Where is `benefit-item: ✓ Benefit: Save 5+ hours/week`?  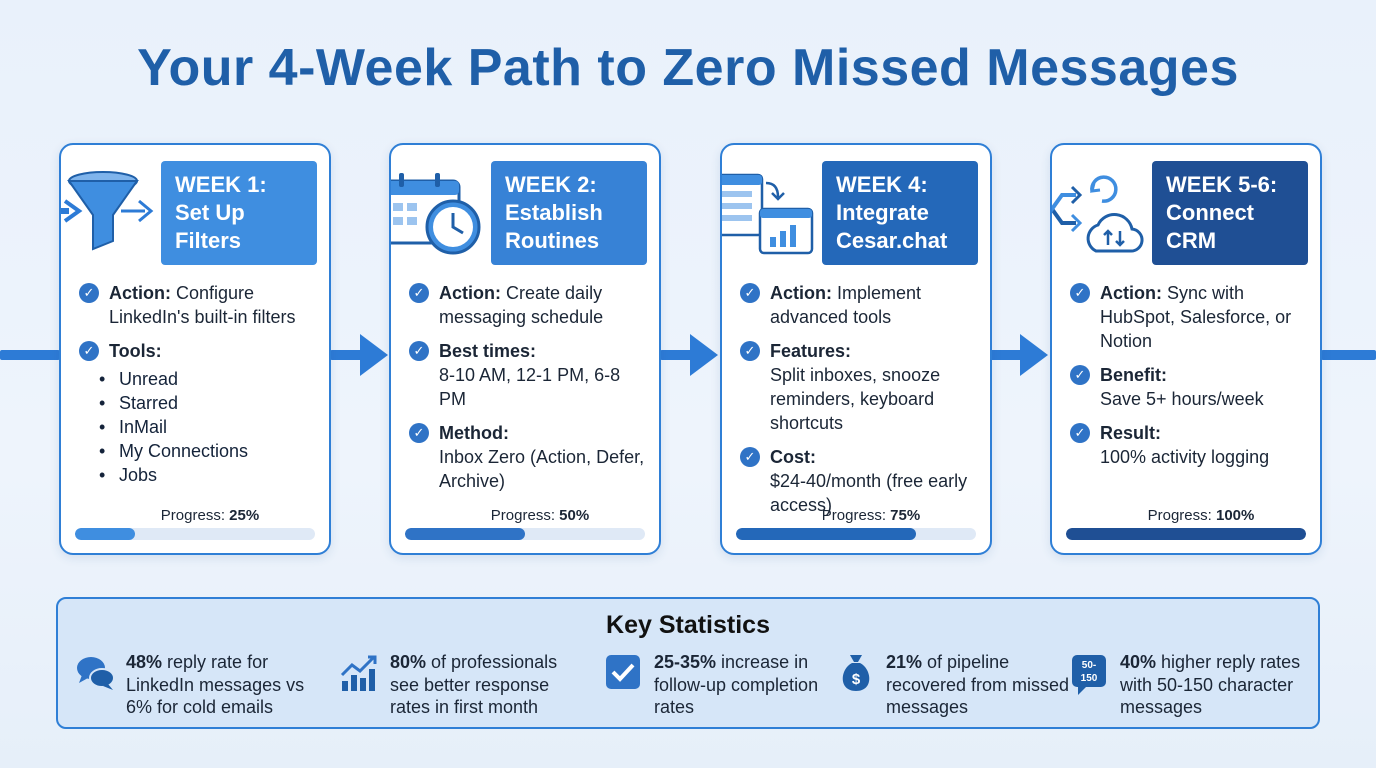
benefit-item: ✓ Benefit: Save 5+ hours/week is located at coordinates (1189, 387).